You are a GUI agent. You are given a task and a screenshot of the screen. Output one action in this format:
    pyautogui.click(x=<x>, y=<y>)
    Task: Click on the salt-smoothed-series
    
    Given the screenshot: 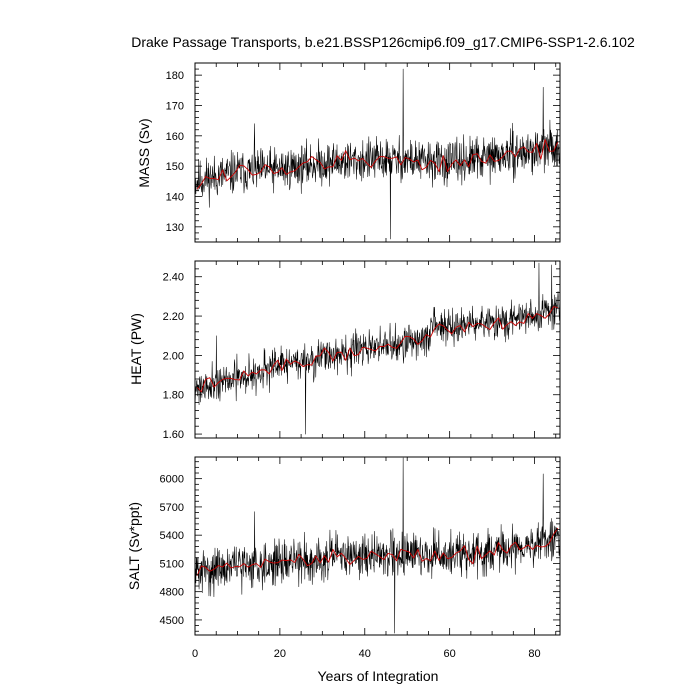 What is the action you would take?
    pyautogui.click(x=377, y=551)
    